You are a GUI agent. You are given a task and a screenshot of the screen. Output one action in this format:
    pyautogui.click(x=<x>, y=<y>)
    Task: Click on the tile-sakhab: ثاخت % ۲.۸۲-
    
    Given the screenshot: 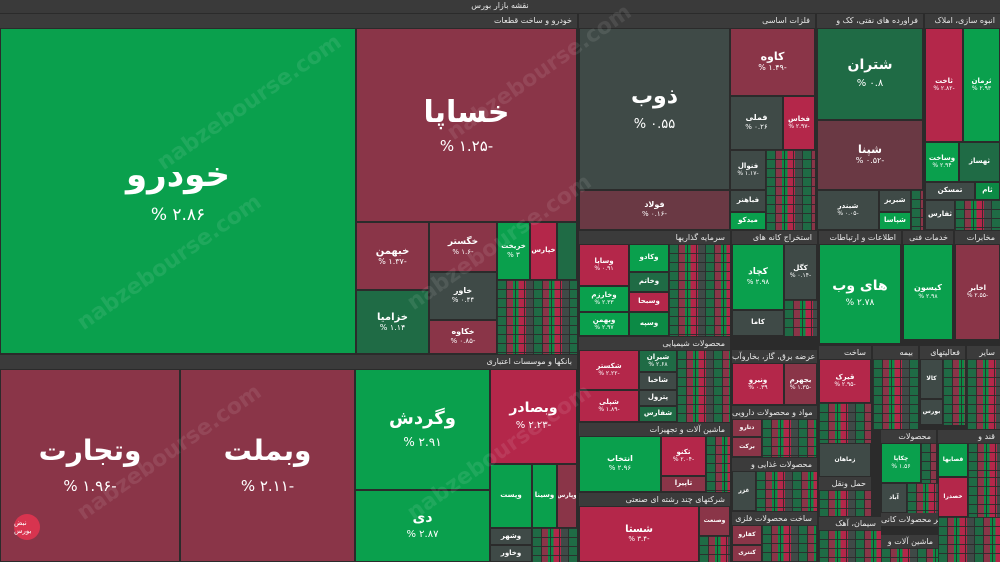 What is the action you would take?
    pyautogui.click(x=944, y=85)
    